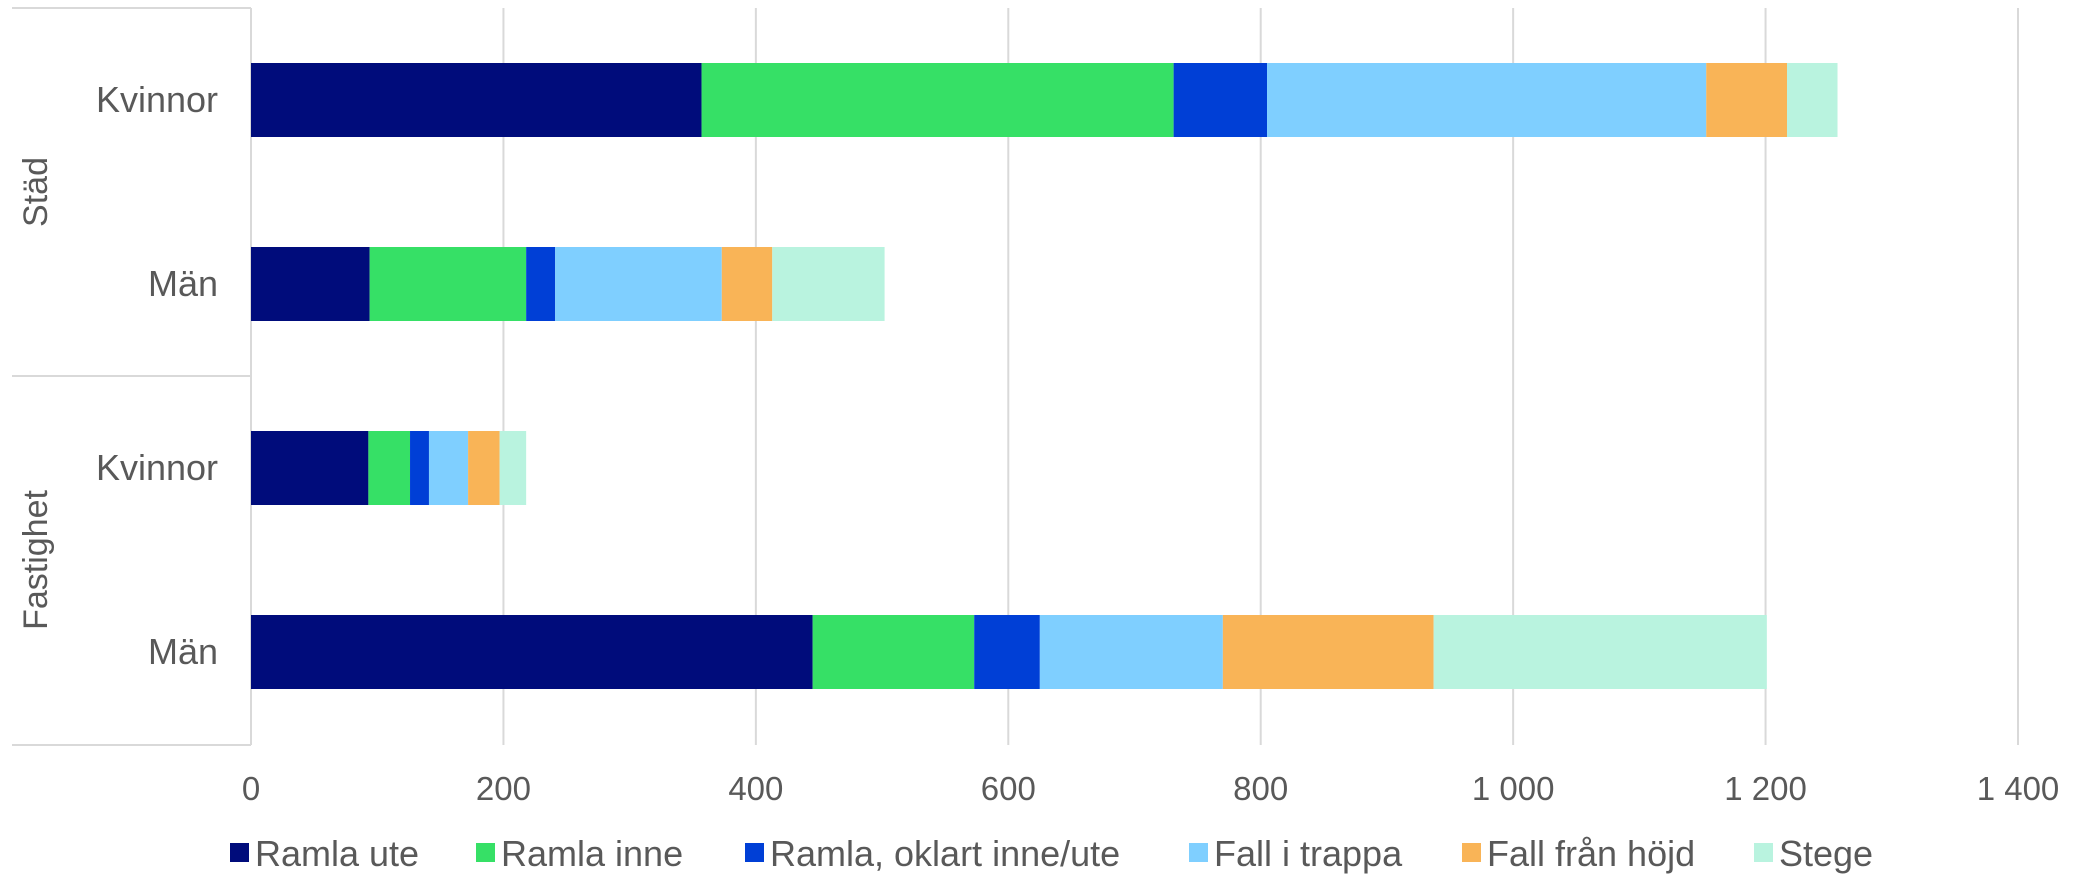  What do you see at coordinates (1826, 853) in the screenshot?
I see `legend-label: Stege` at bounding box center [1826, 853].